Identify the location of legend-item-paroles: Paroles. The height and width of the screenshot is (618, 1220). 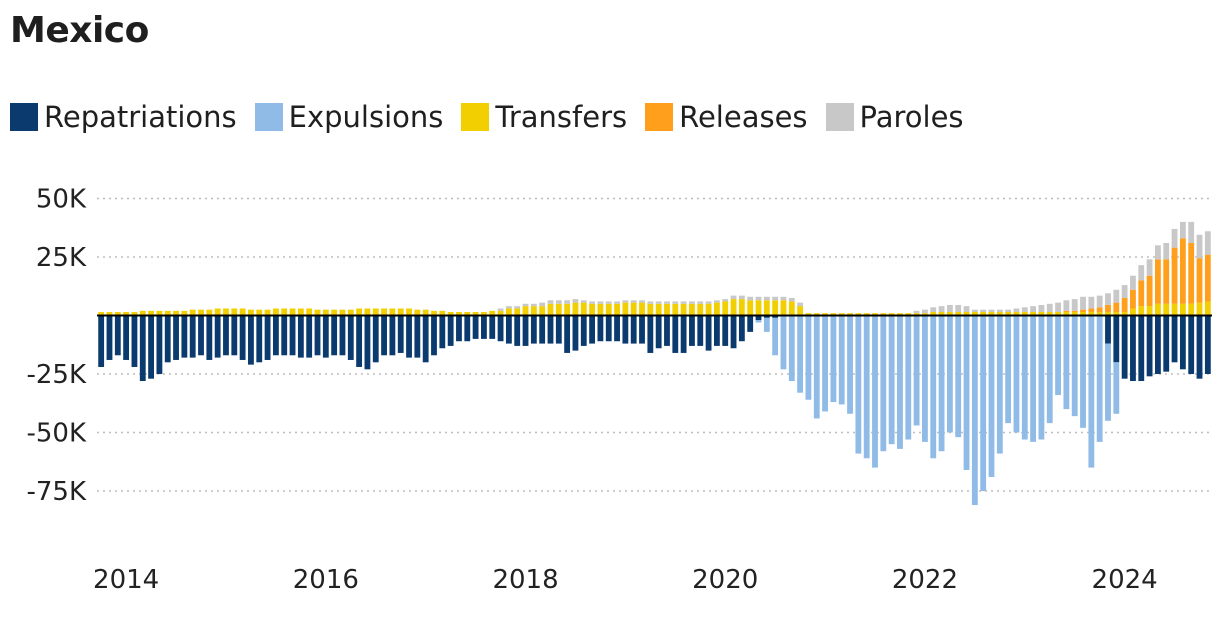
(894, 117).